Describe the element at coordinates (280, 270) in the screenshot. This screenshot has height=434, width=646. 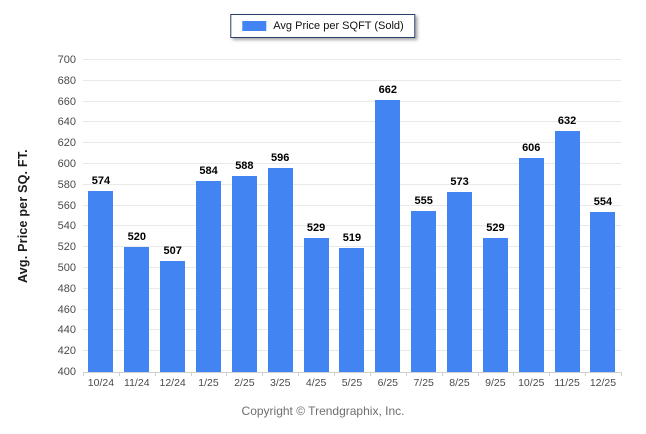
I see `bar-3/25` at that location.